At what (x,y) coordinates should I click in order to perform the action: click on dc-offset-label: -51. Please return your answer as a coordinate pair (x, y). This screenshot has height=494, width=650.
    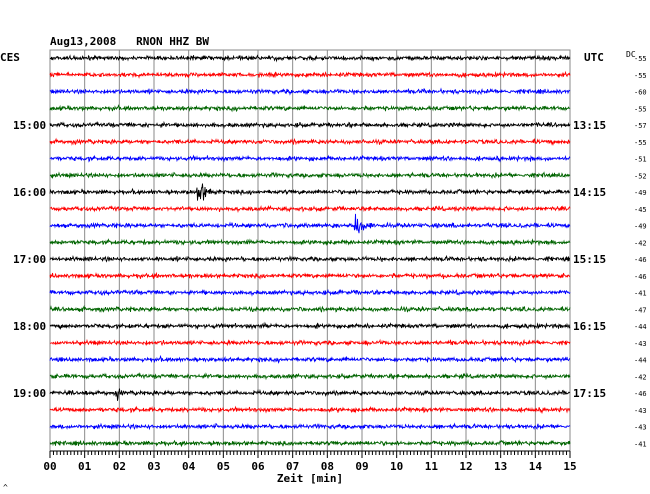
    Looking at the image, I should click on (640, 160).